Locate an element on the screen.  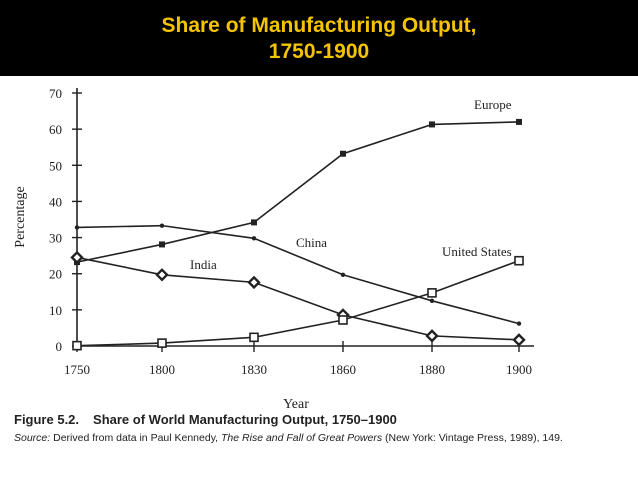
china-label: China is located at coordinates (311, 242).